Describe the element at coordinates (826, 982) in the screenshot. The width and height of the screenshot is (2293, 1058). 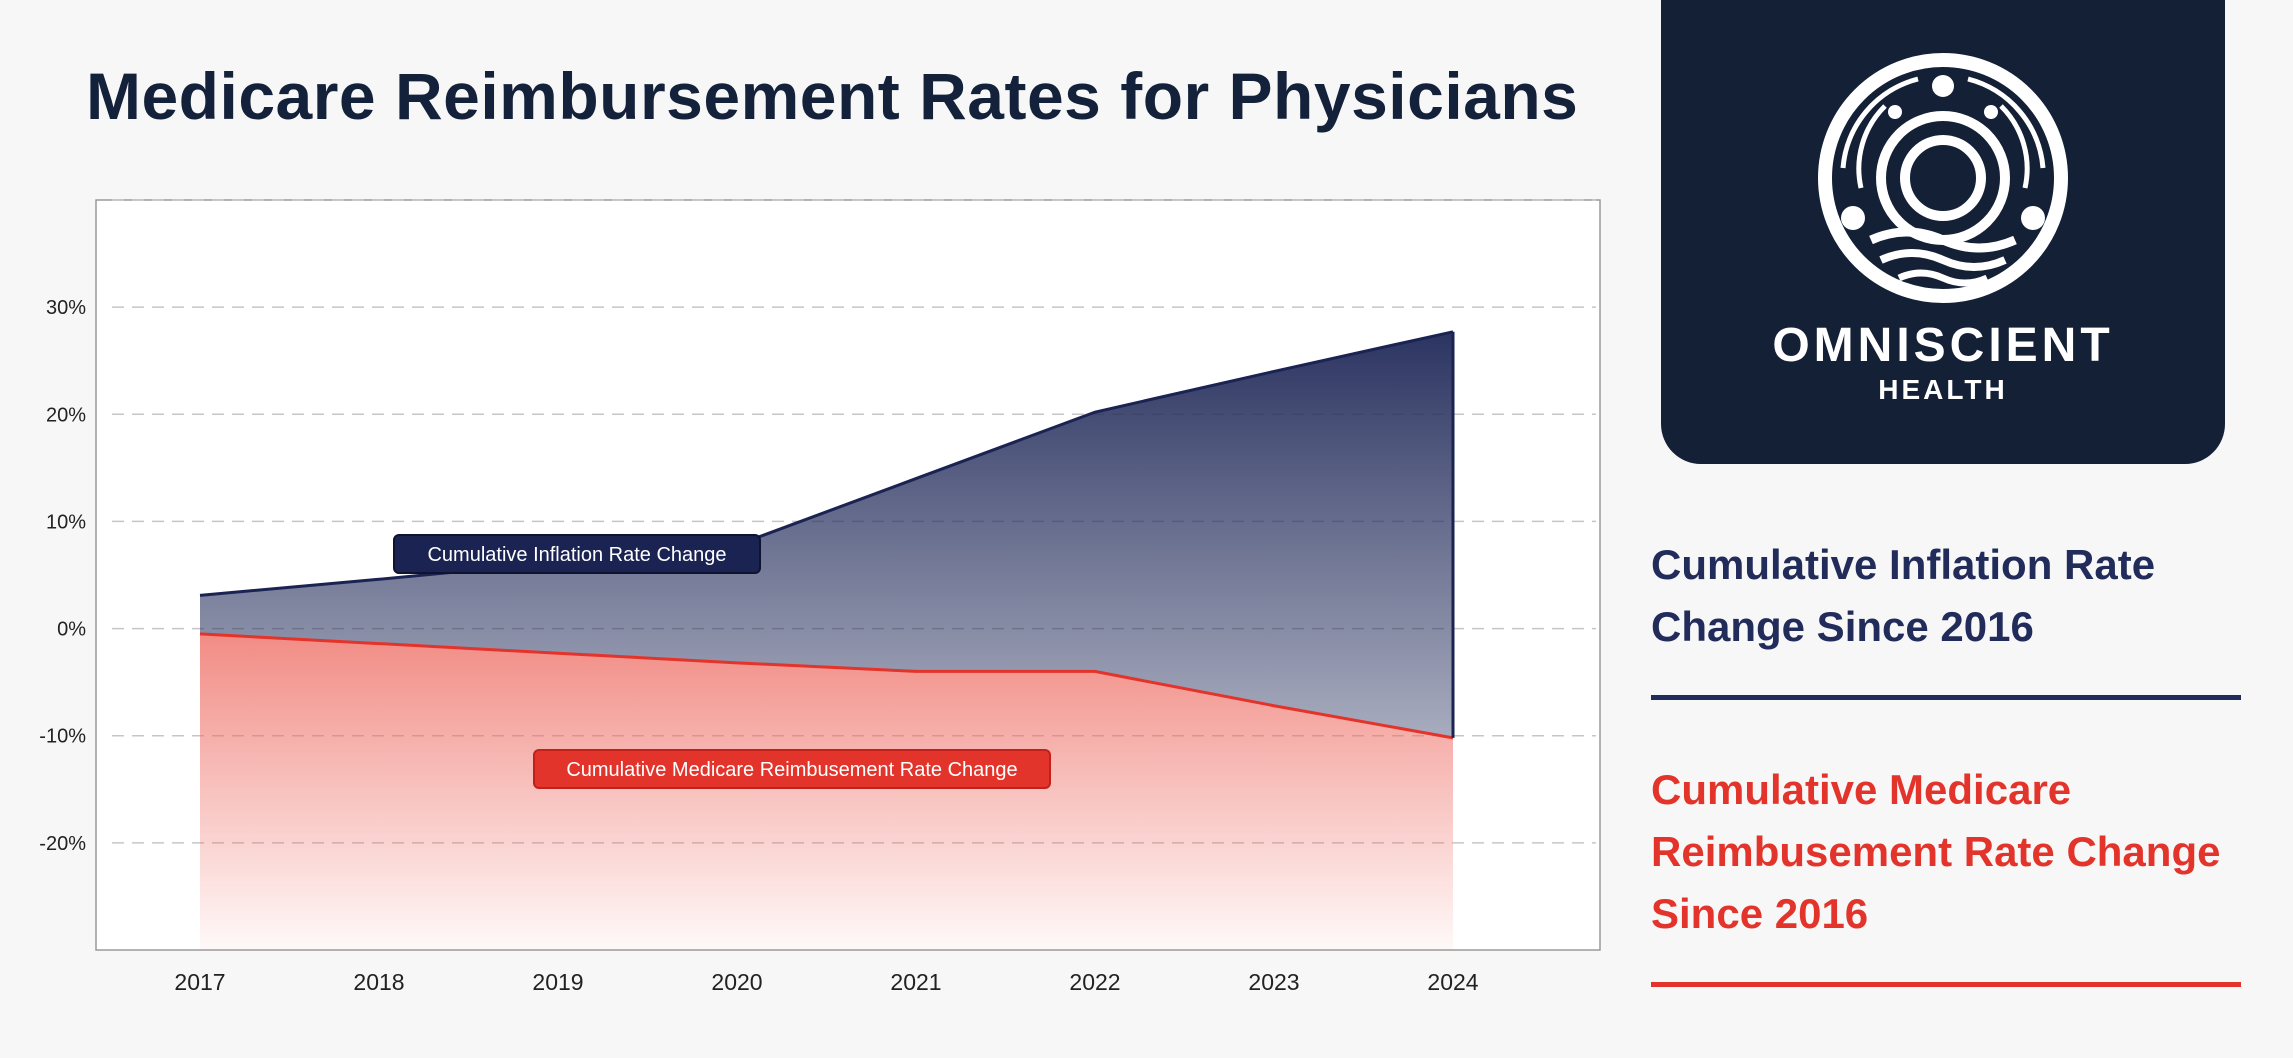
I see `x-axis-ticks: 2017 2018 2019 2020 2021 2022 2023 2024` at that location.